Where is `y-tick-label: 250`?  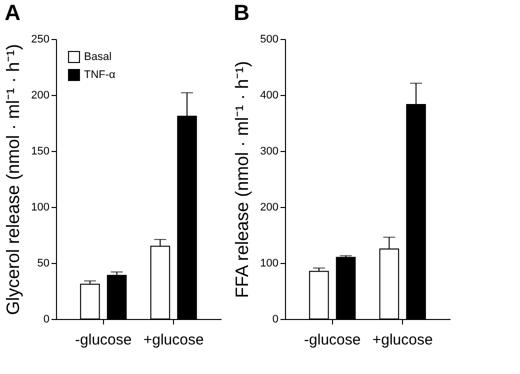 y-tick-label: 250 is located at coordinates (40, 40).